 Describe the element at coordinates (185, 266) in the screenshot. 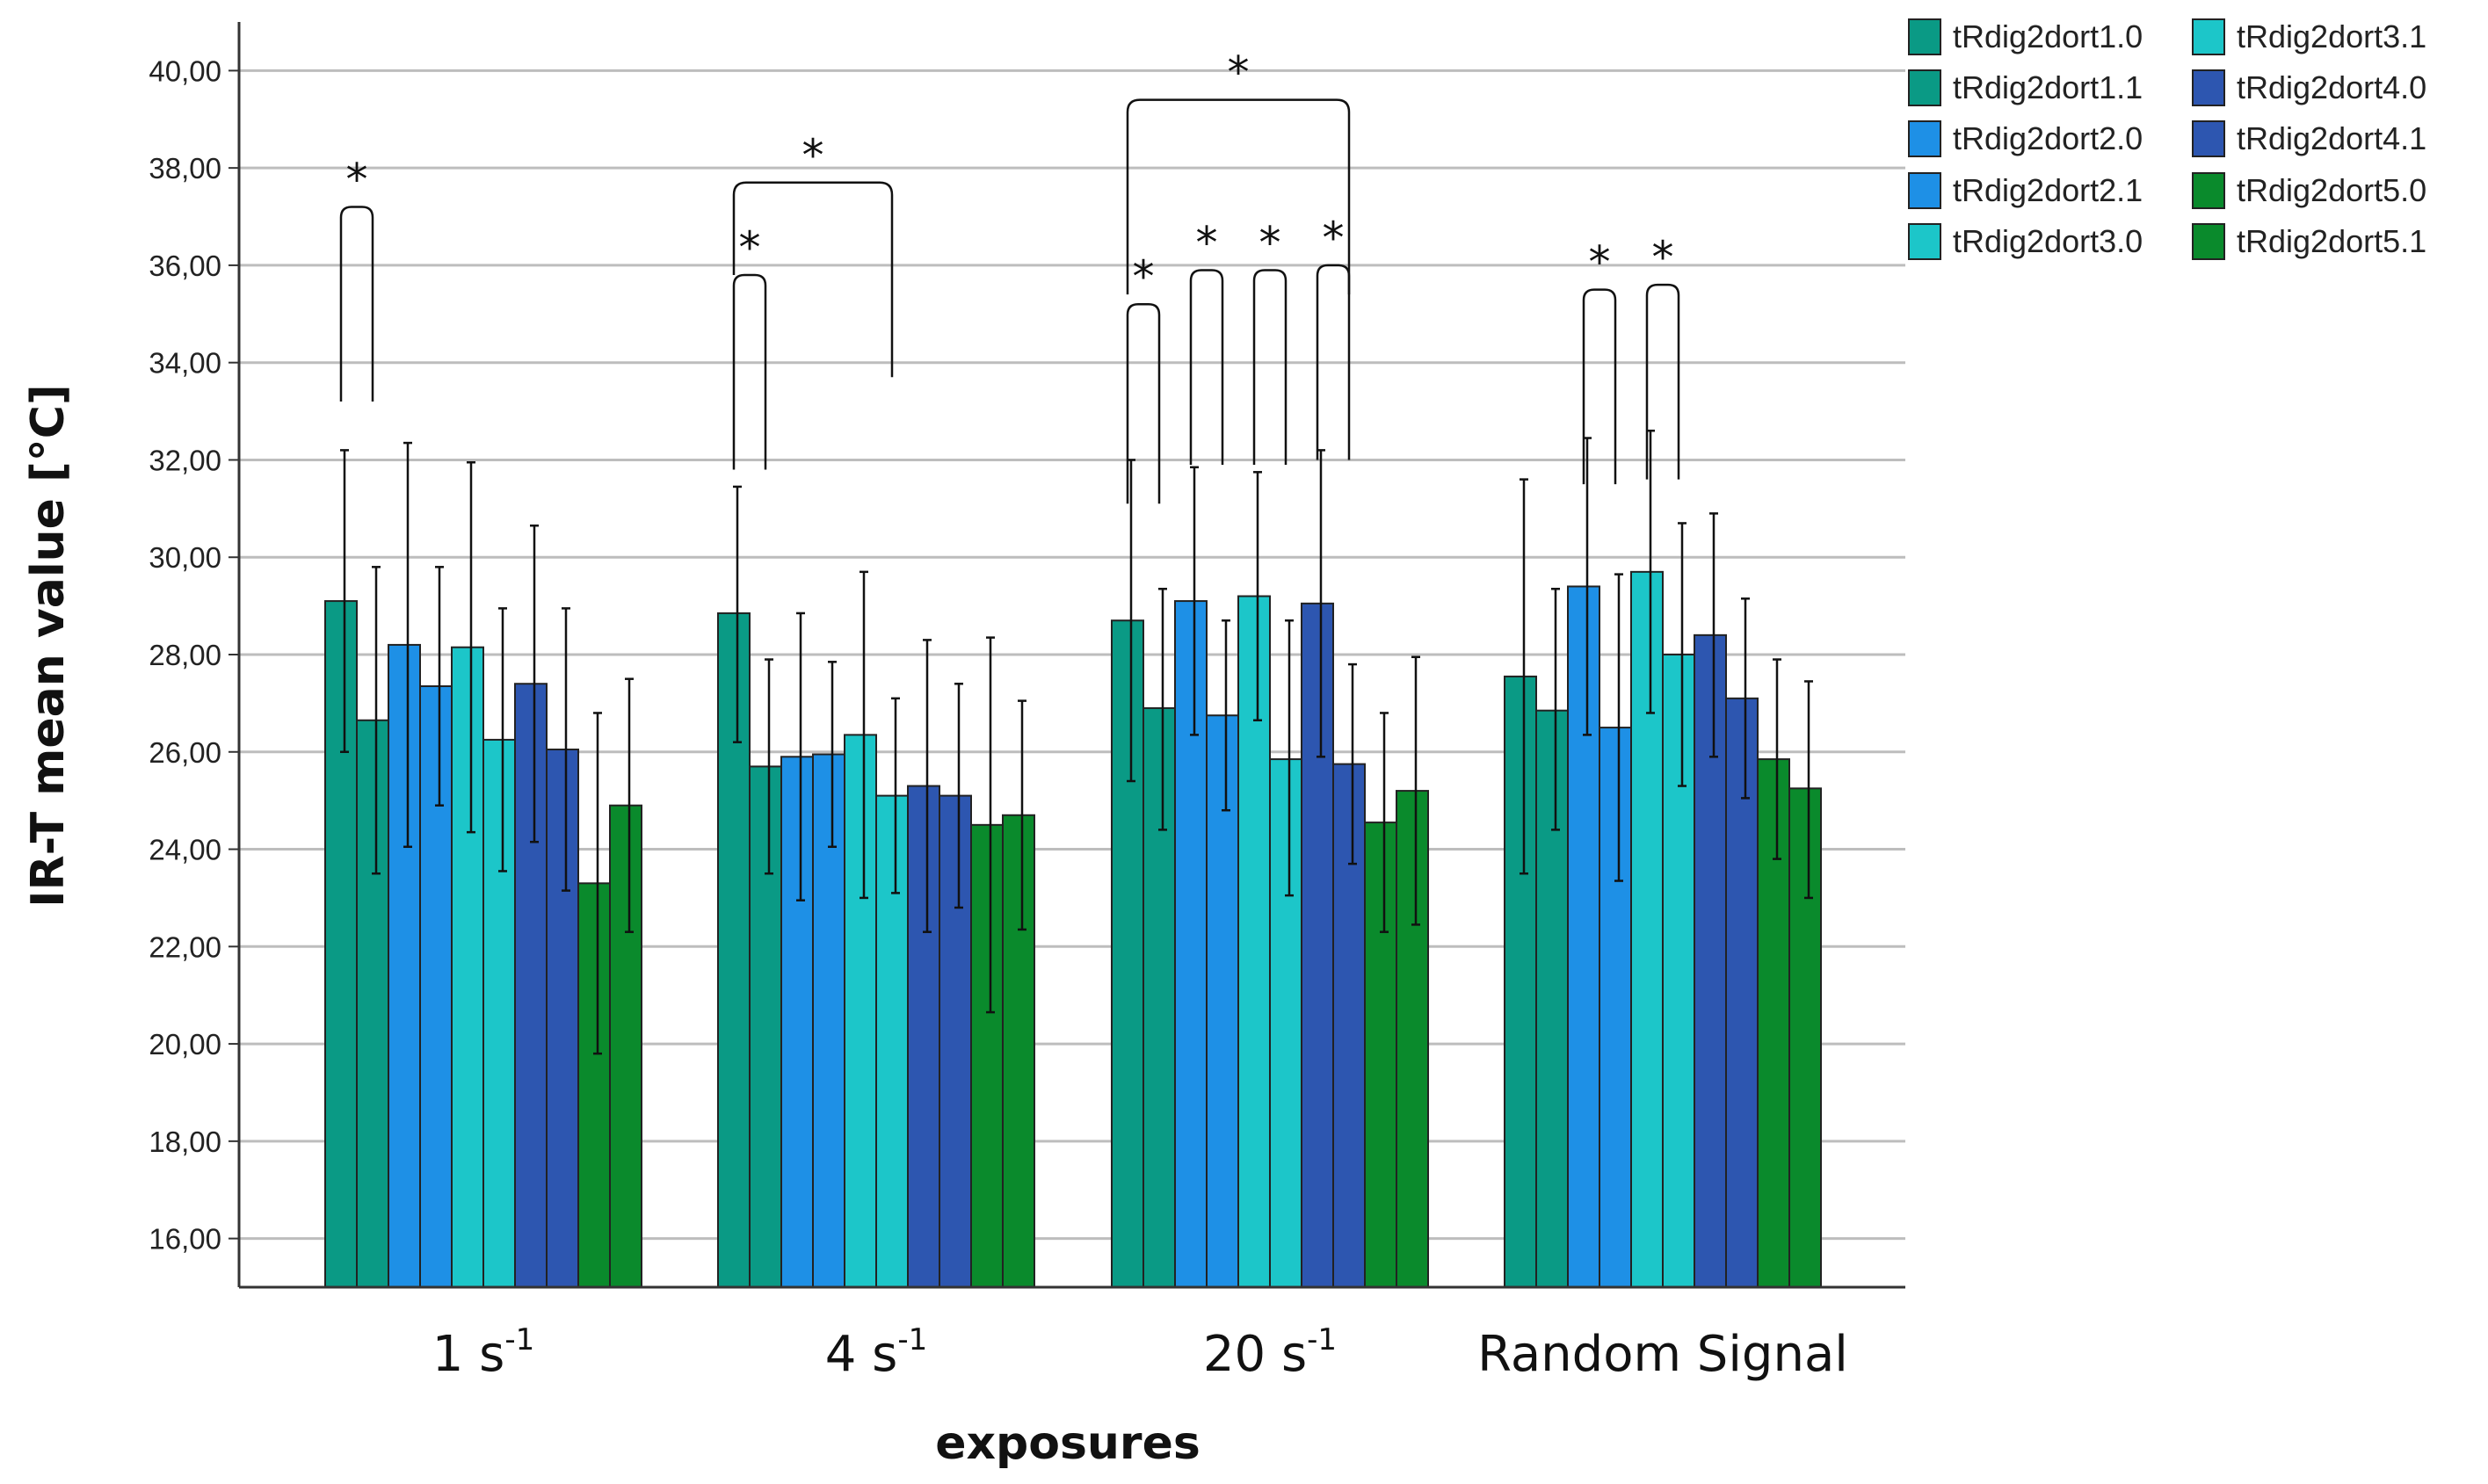

I see `y-tick-label: 36,00` at that location.